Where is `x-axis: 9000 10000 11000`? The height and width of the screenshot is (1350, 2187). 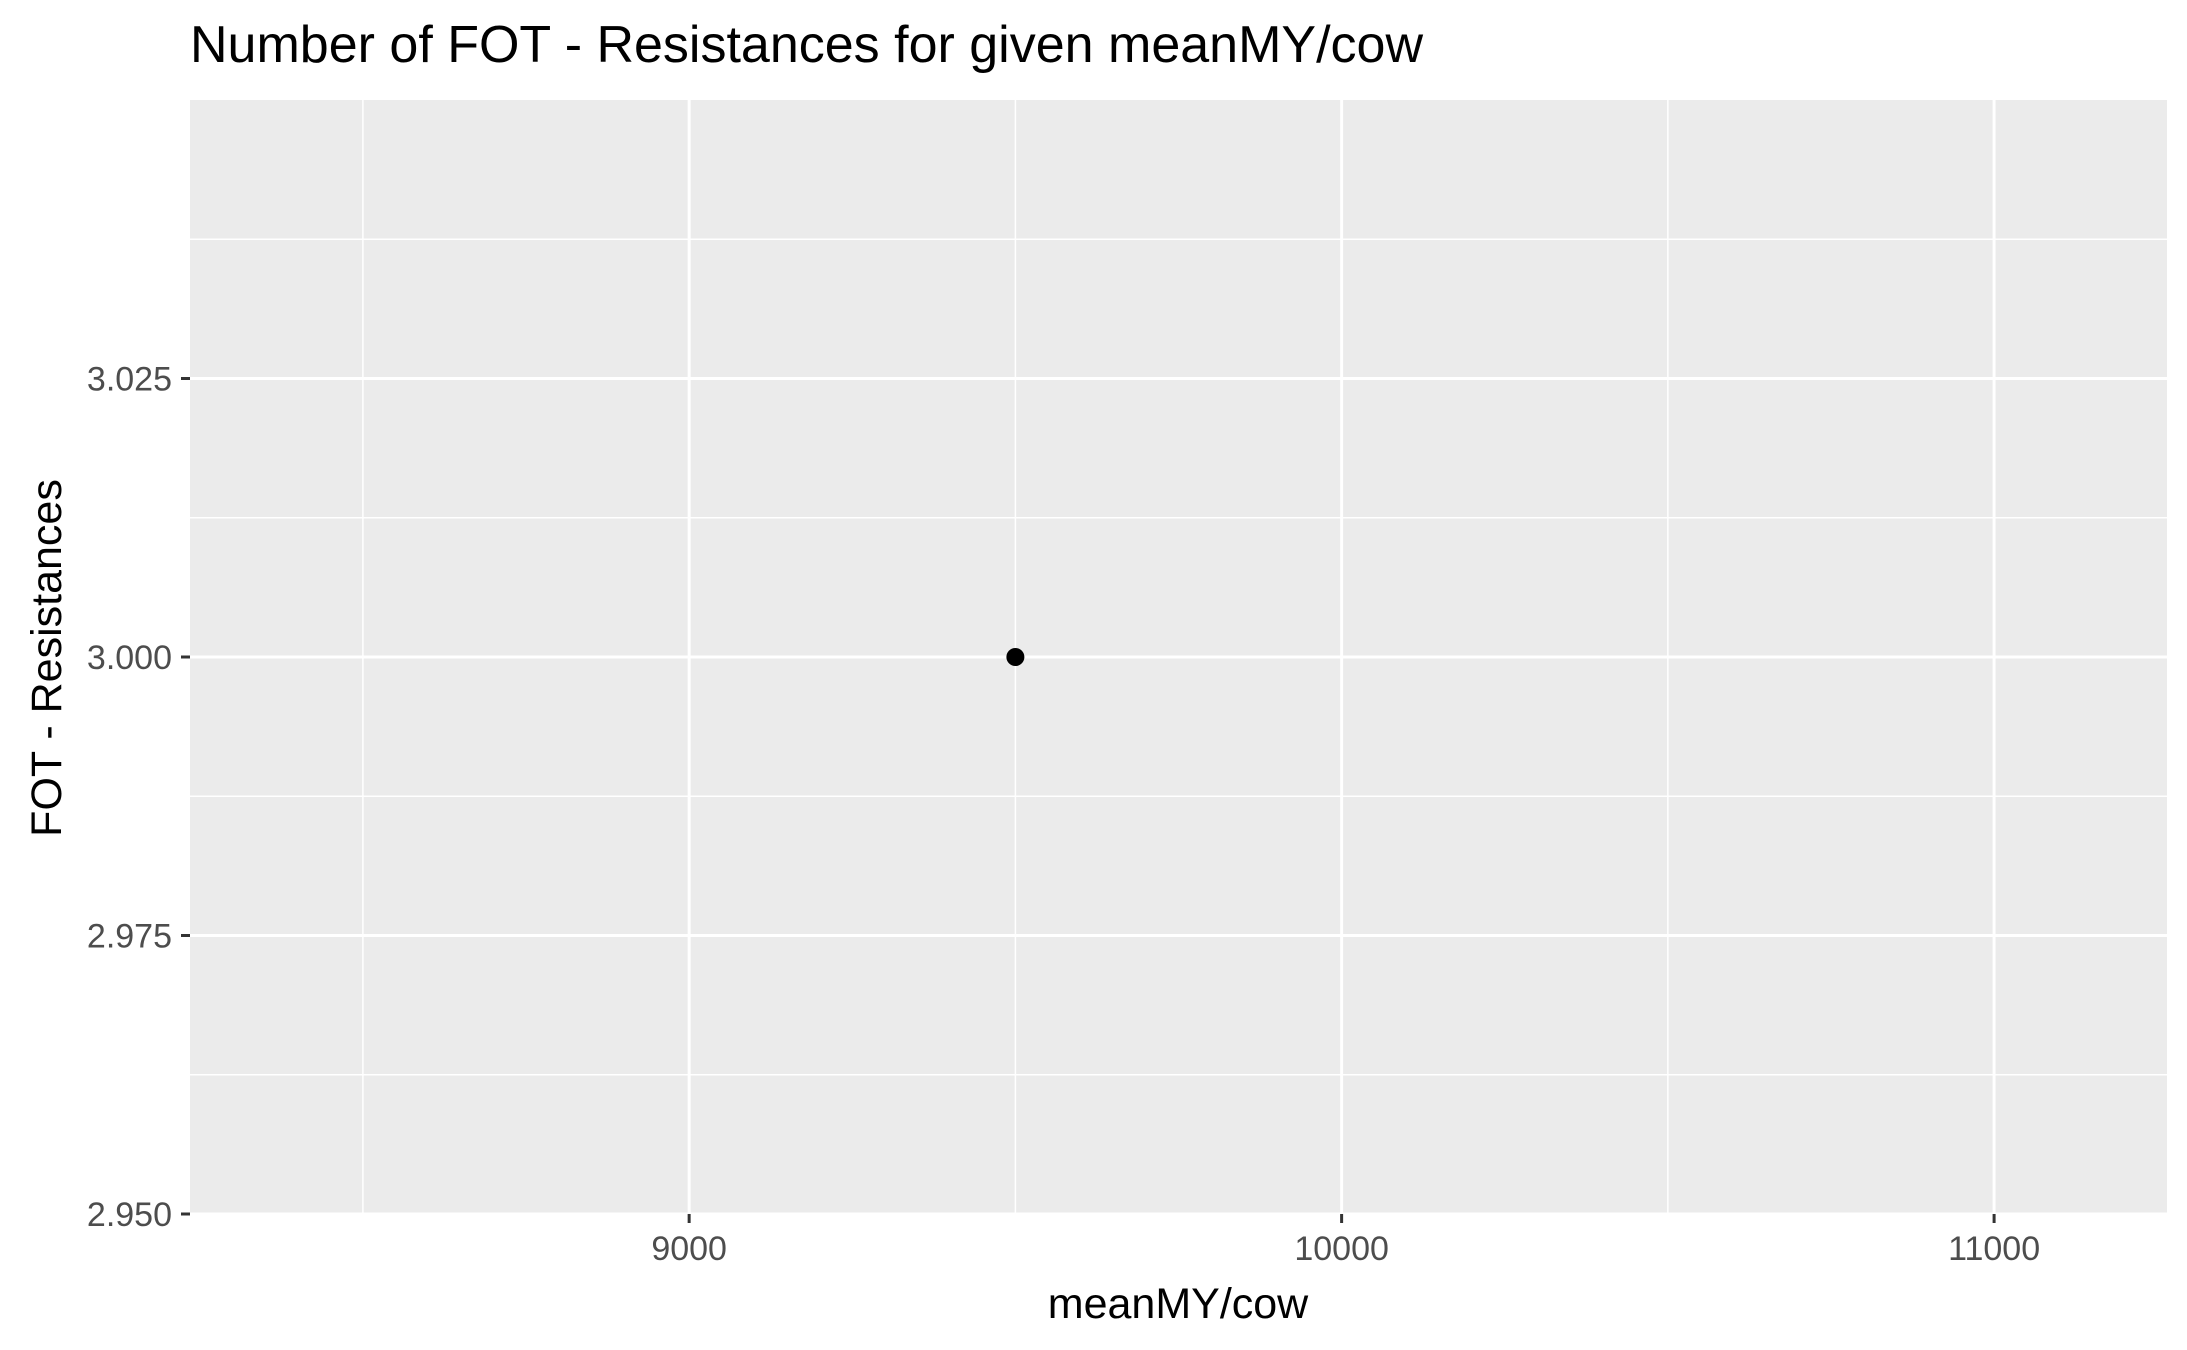
x-axis: 9000 10000 11000 is located at coordinates (1345, 1241).